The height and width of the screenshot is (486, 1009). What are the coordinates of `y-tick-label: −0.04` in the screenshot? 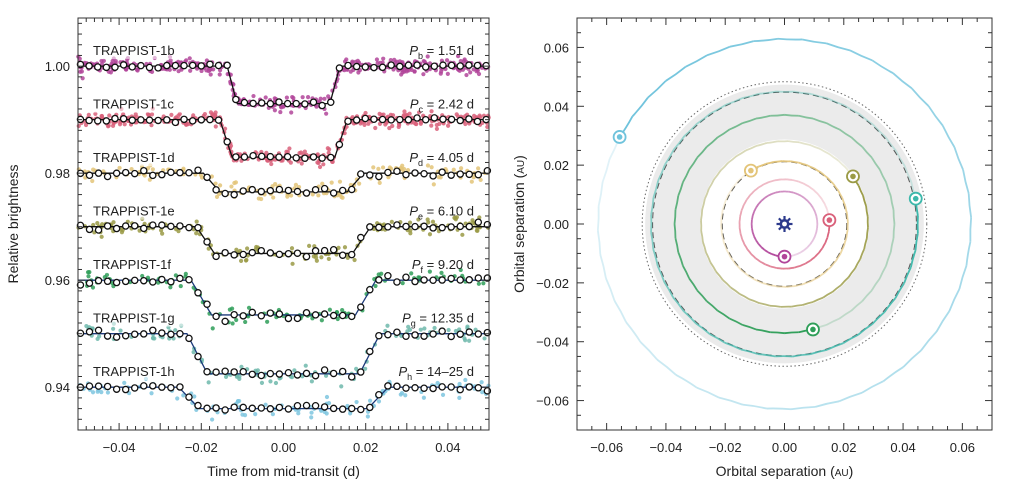 It's located at (552, 342).